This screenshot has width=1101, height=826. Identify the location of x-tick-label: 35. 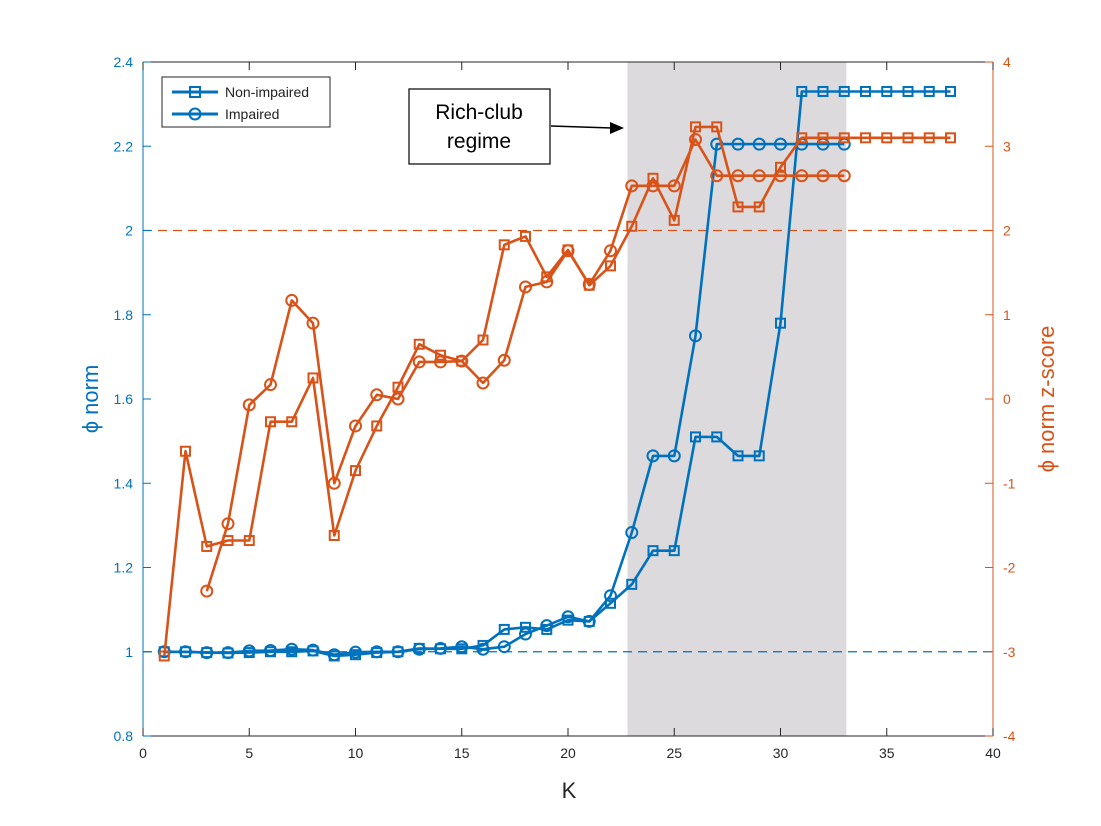
(887, 753).